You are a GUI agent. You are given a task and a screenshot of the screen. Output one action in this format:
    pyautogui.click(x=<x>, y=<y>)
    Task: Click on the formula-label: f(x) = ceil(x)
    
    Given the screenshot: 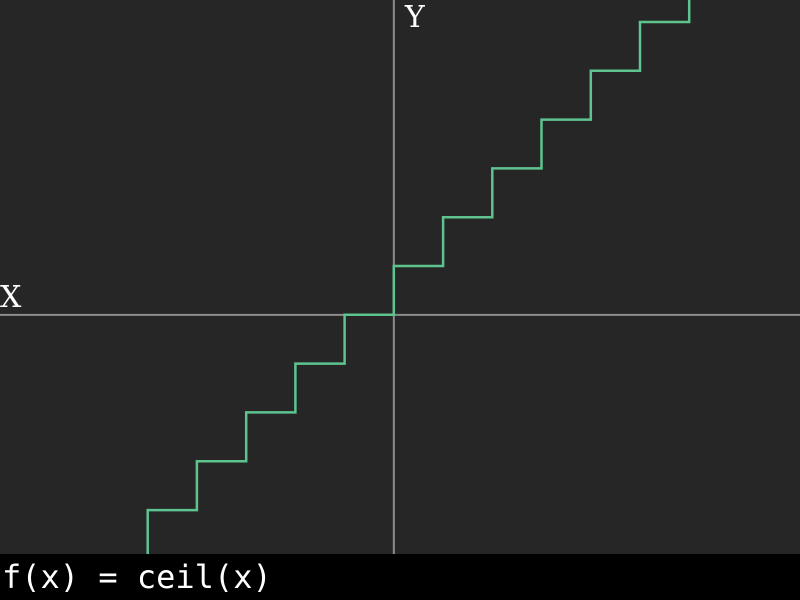 What is the action you would take?
    pyautogui.click(x=400, y=577)
    